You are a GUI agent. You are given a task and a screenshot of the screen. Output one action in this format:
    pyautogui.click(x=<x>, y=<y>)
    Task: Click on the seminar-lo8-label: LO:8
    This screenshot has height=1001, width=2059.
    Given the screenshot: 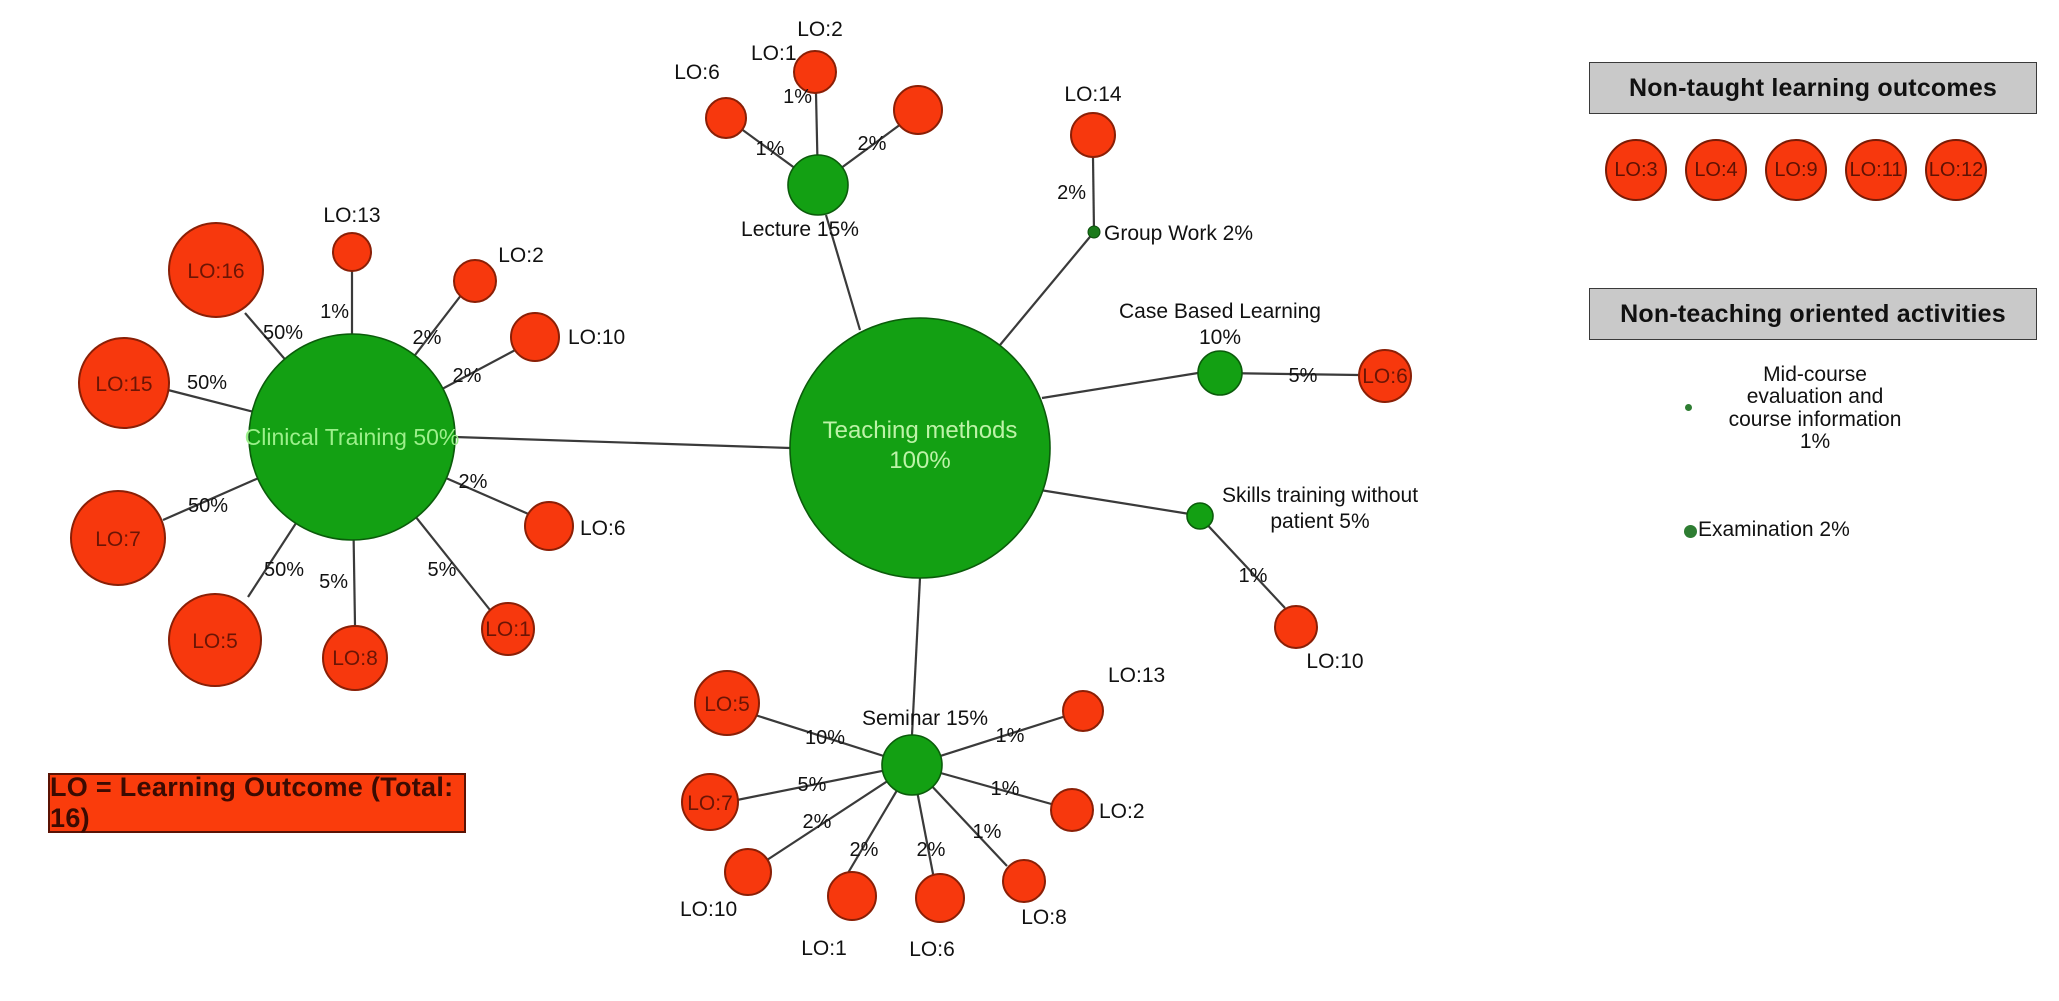 What is the action you would take?
    pyautogui.click(x=1044, y=917)
    